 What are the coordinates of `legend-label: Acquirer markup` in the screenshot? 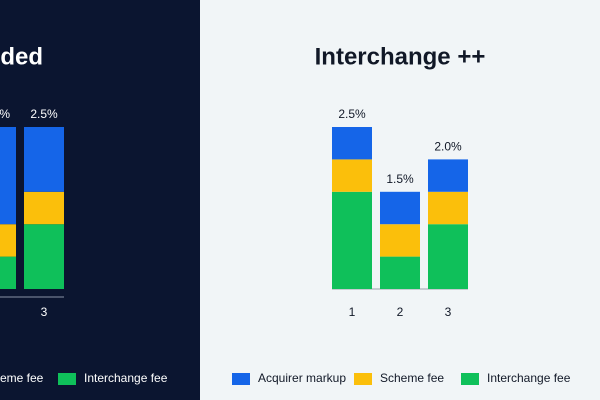 It's located at (302, 378).